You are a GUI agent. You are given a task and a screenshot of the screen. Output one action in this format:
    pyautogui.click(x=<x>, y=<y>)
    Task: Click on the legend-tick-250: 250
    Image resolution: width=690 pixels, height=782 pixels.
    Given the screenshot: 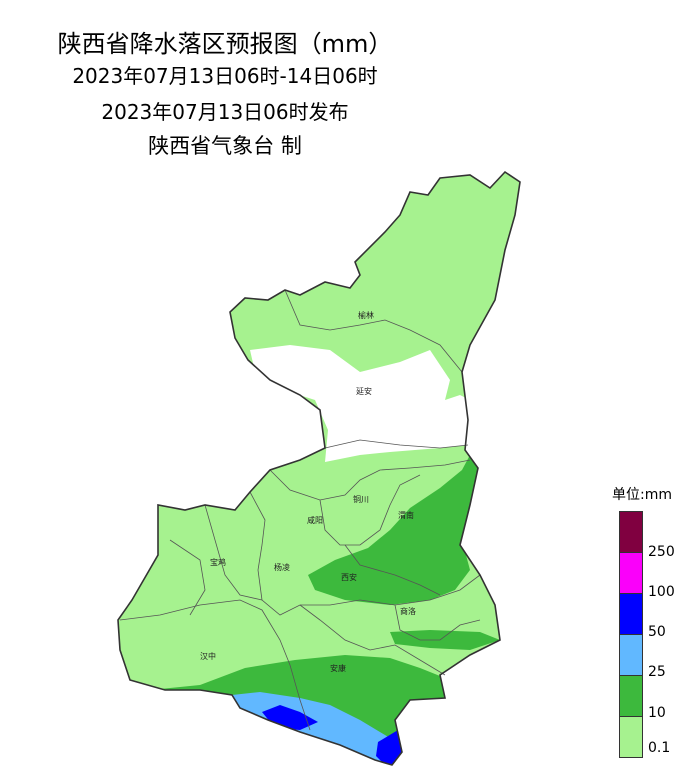 What is the action you would take?
    pyautogui.click(x=661, y=552)
    